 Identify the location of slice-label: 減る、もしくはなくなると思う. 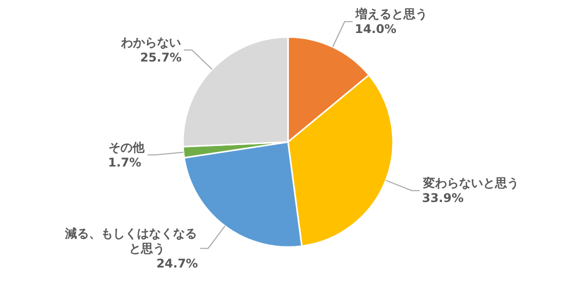
(131, 241).